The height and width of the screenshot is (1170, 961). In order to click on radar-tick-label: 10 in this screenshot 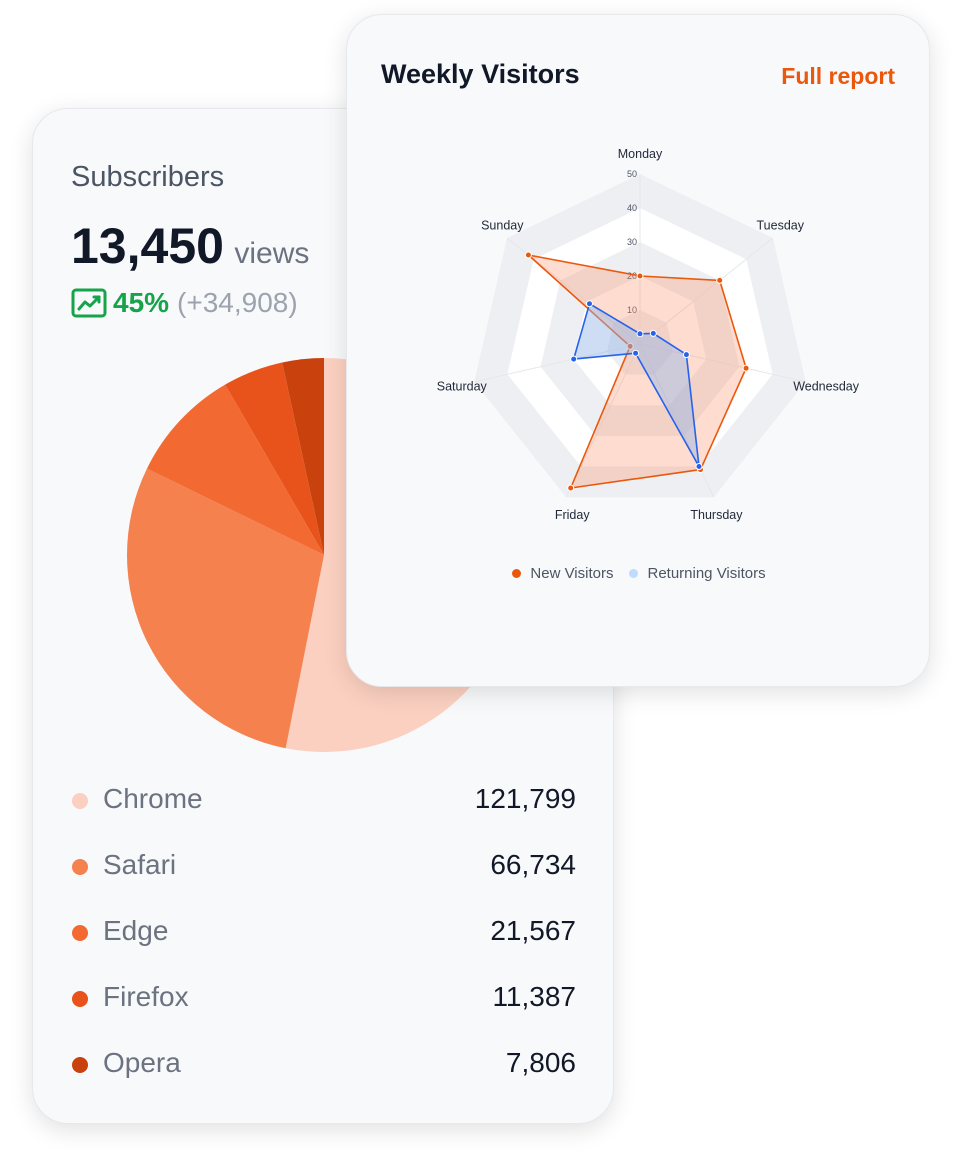, I will do `click(632, 310)`.